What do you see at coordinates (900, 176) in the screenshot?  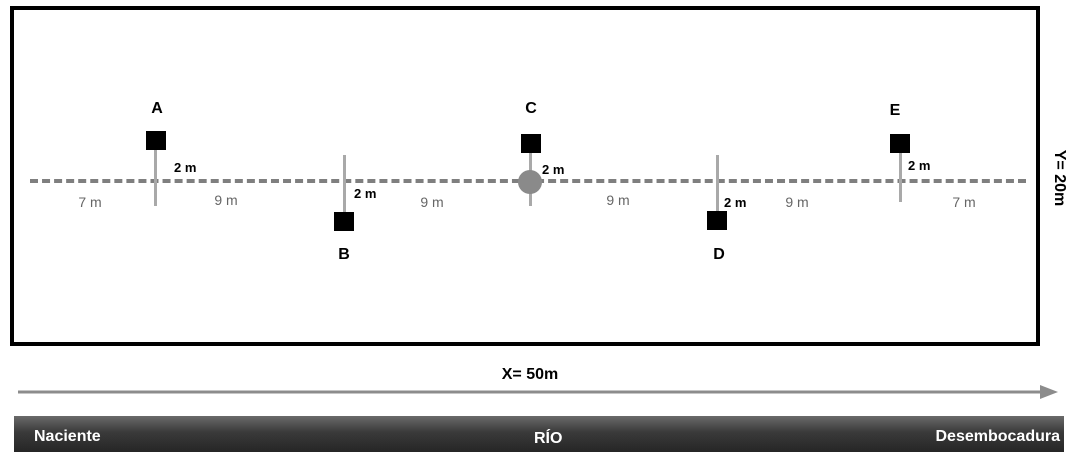 I see `stake-e` at bounding box center [900, 176].